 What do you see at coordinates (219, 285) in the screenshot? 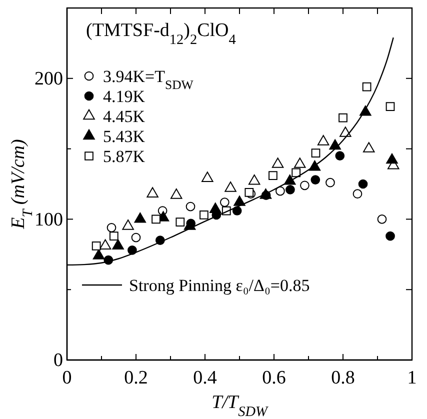
I see `legend-label: Strong Pinning ε₀/Δ₀=0.85` at bounding box center [219, 285].